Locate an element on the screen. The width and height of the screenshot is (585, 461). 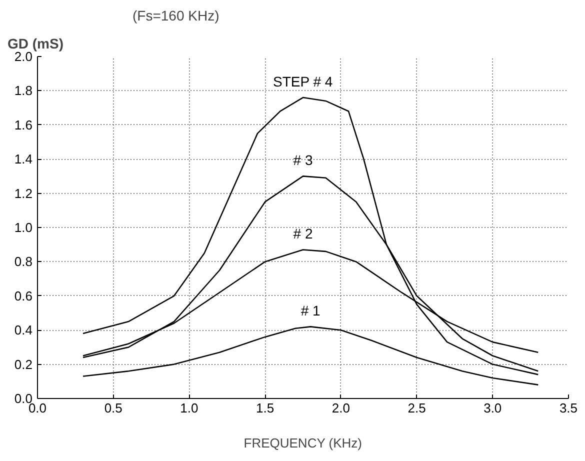
series-label: # 2 is located at coordinates (303, 234).